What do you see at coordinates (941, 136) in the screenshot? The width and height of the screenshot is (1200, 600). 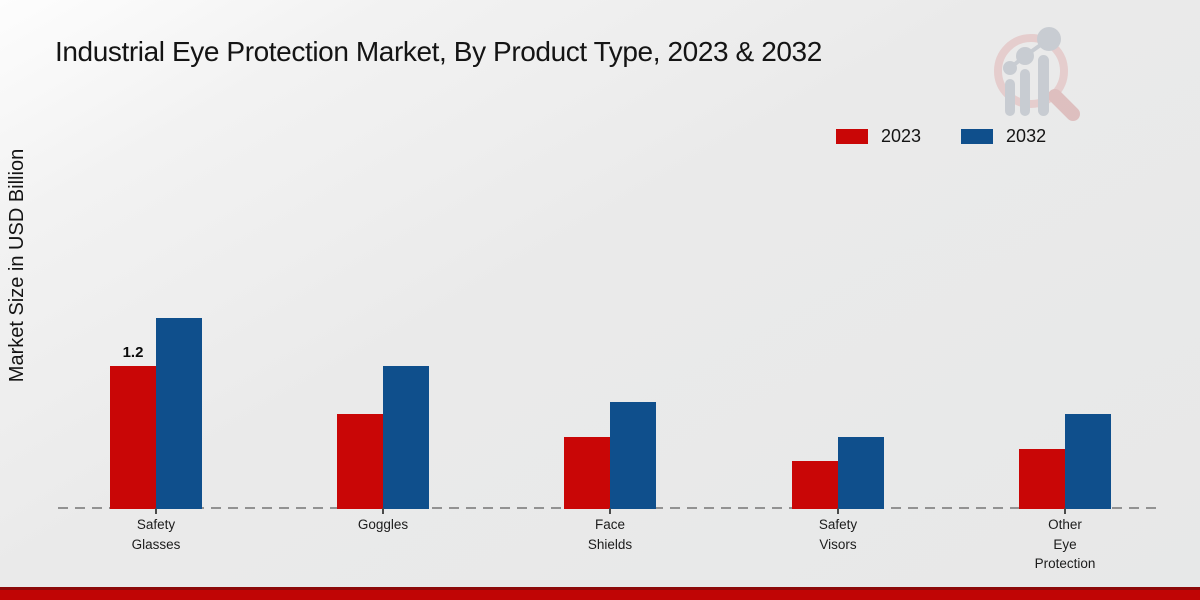 I see `legend: 2023 2032` at bounding box center [941, 136].